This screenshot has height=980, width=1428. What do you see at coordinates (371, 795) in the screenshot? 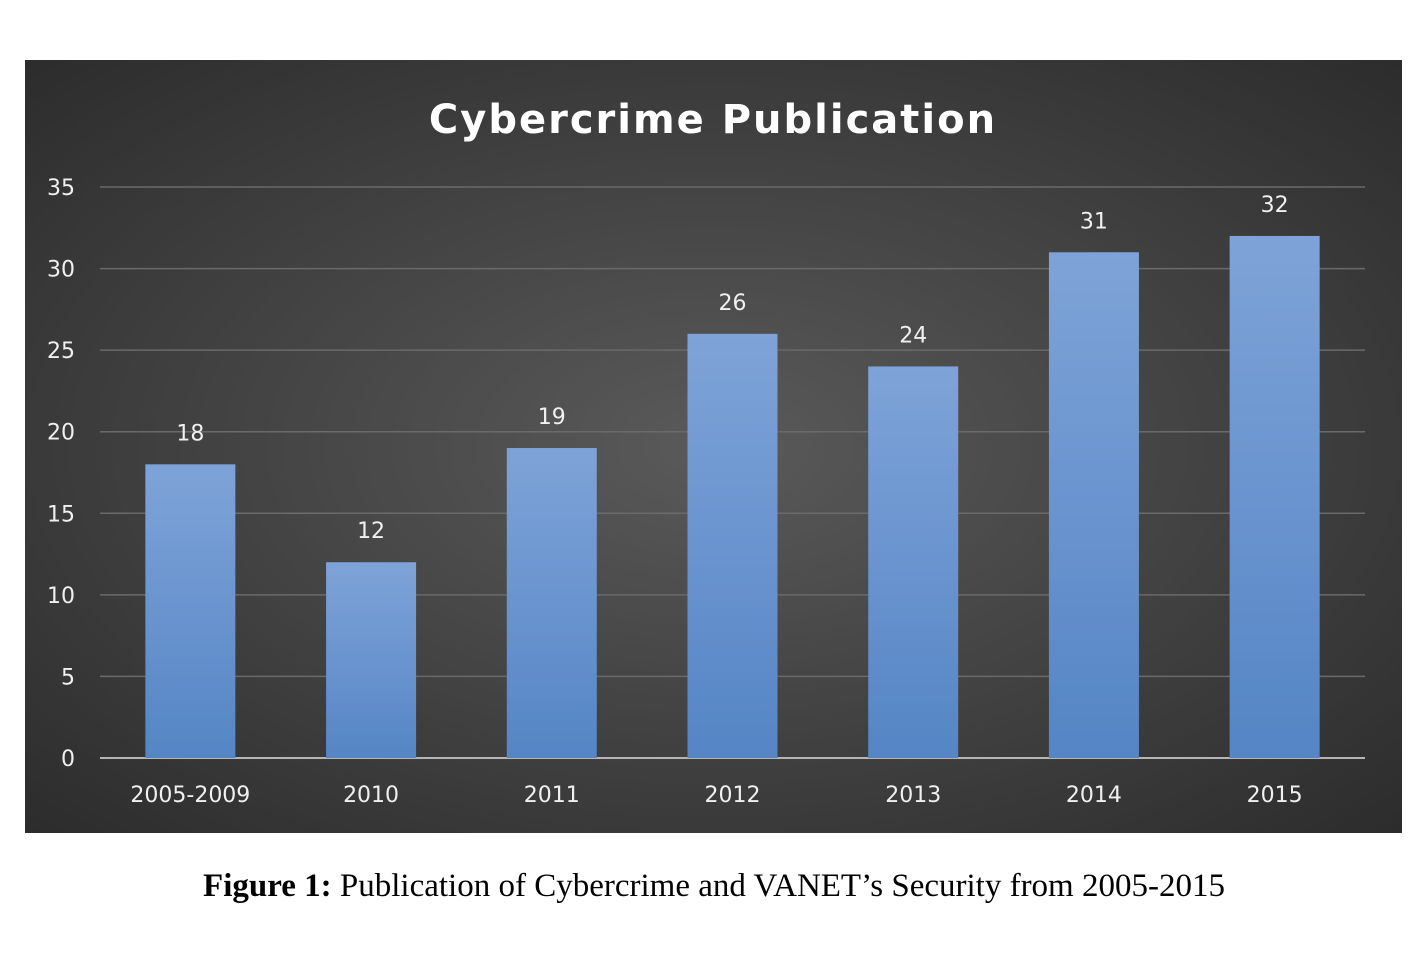
I see `x-tick-label: 2010` at bounding box center [371, 795].